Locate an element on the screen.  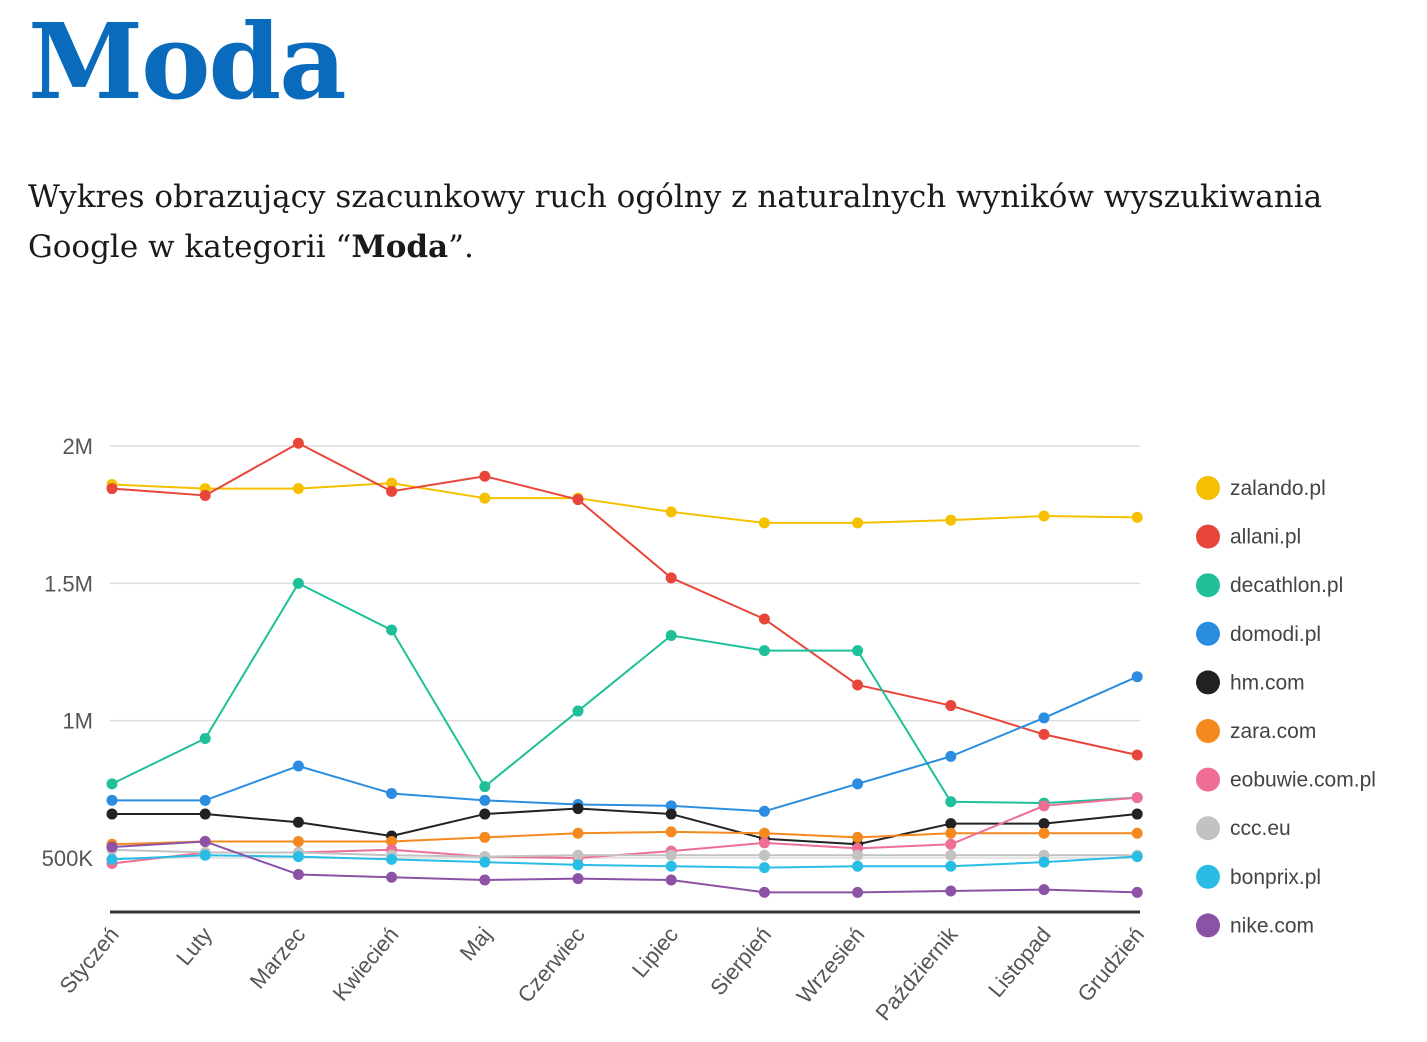
x-tick-label: Wrzesień is located at coordinates (831, 965).